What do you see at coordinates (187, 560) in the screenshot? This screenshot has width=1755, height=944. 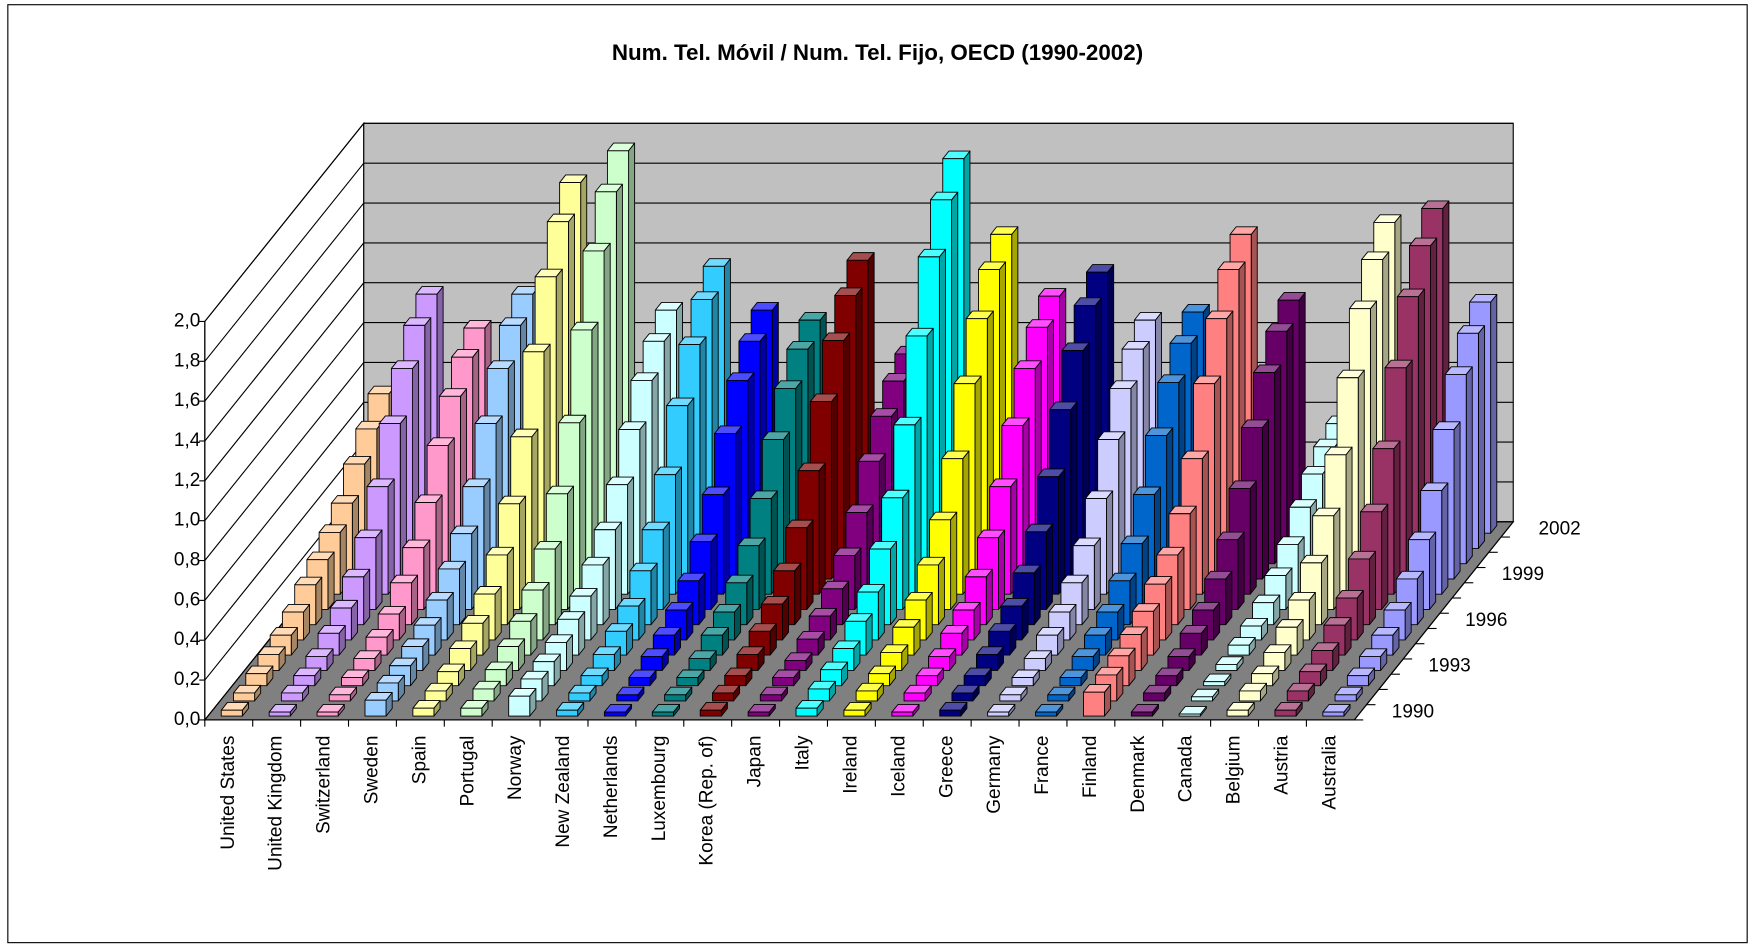 I see `y-tick-label: 0,8` at bounding box center [187, 560].